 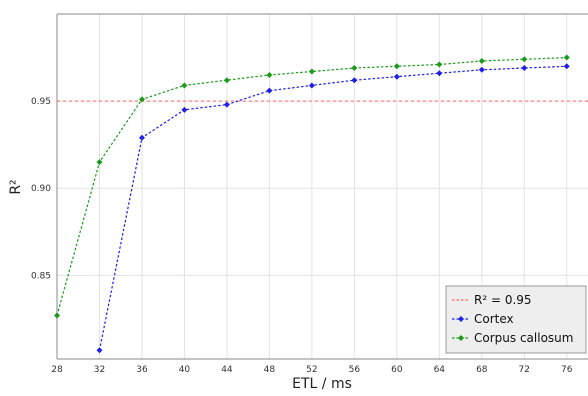 I want to click on x-tick-label: 36, so click(x=142, y=370).